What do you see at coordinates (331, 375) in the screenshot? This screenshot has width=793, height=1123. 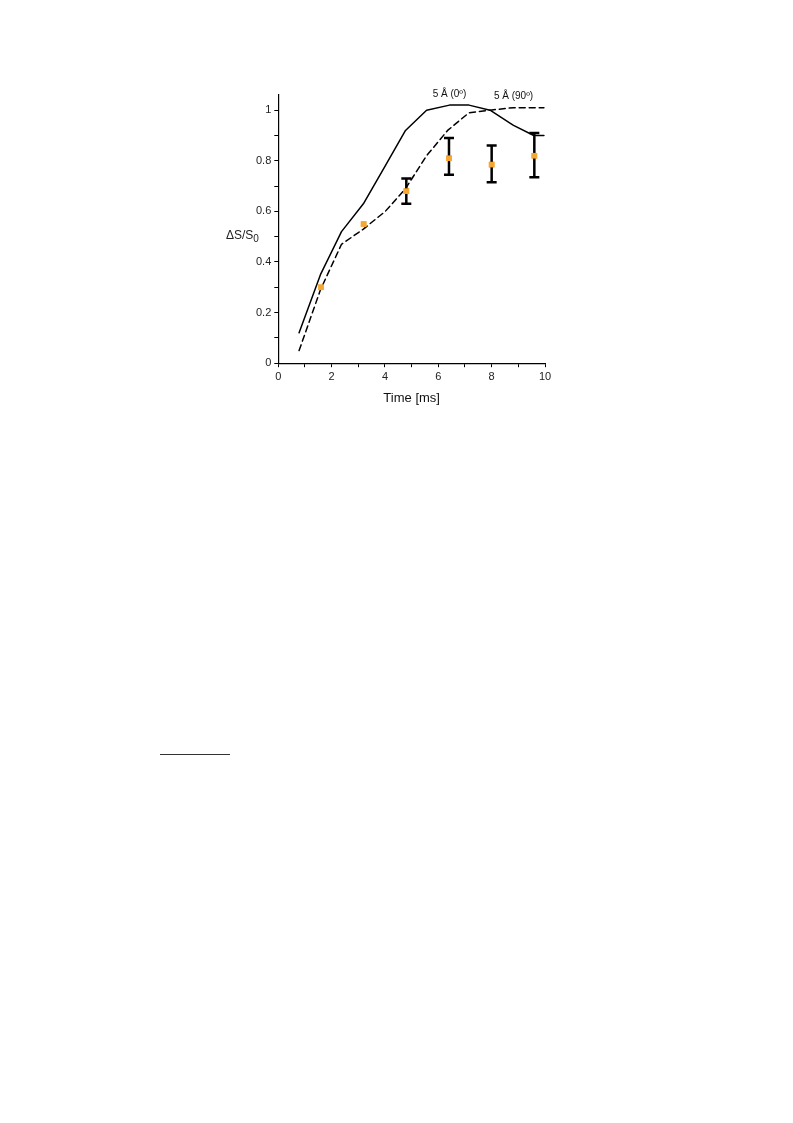 I see `x-tick-label: 2` at bounding box center [331, 375].